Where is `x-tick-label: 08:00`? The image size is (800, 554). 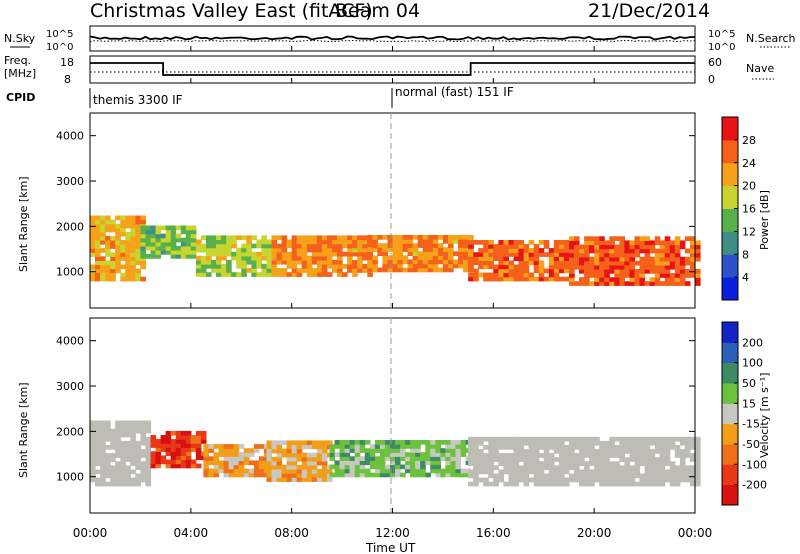
x-tick-label: 08:00 is located at coordinates (291, 533).